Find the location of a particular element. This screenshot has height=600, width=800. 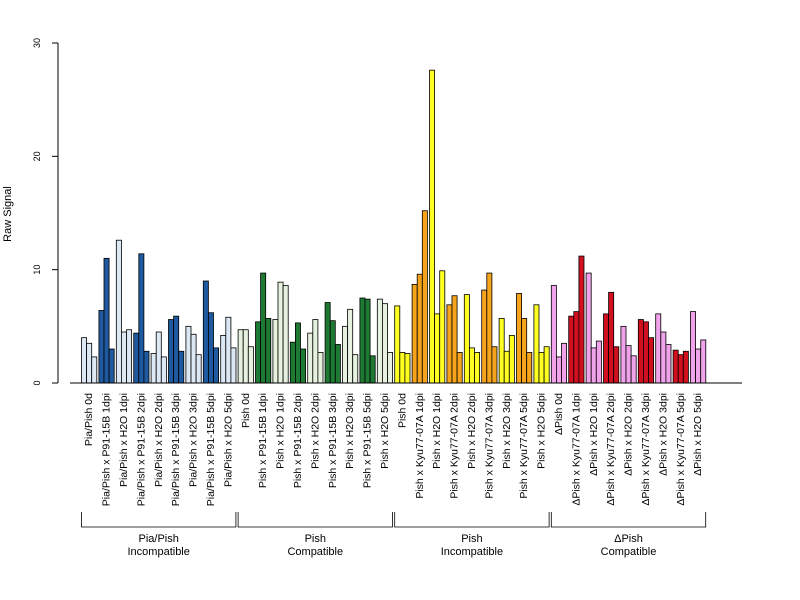

x-tick-label: ΔPish 0d is located at coordinates (559, 414).